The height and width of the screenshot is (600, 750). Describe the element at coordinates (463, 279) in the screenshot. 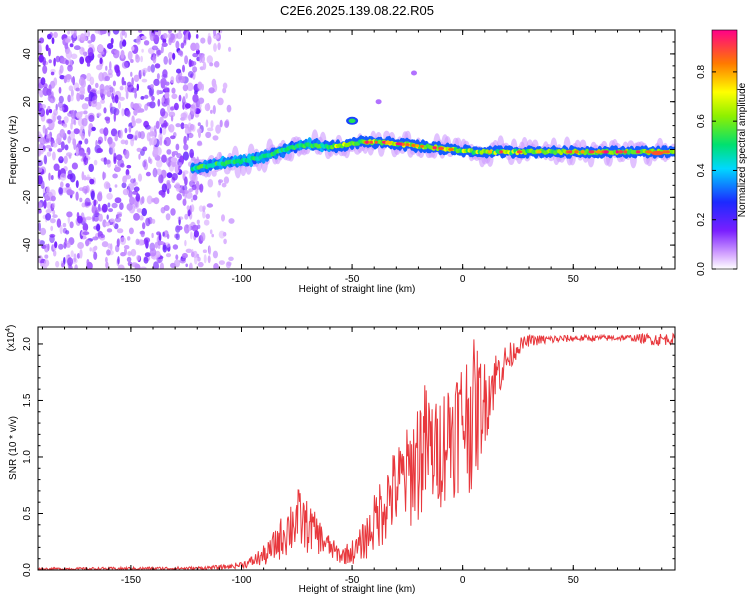

I see `x-tick-label: 0` at that location.